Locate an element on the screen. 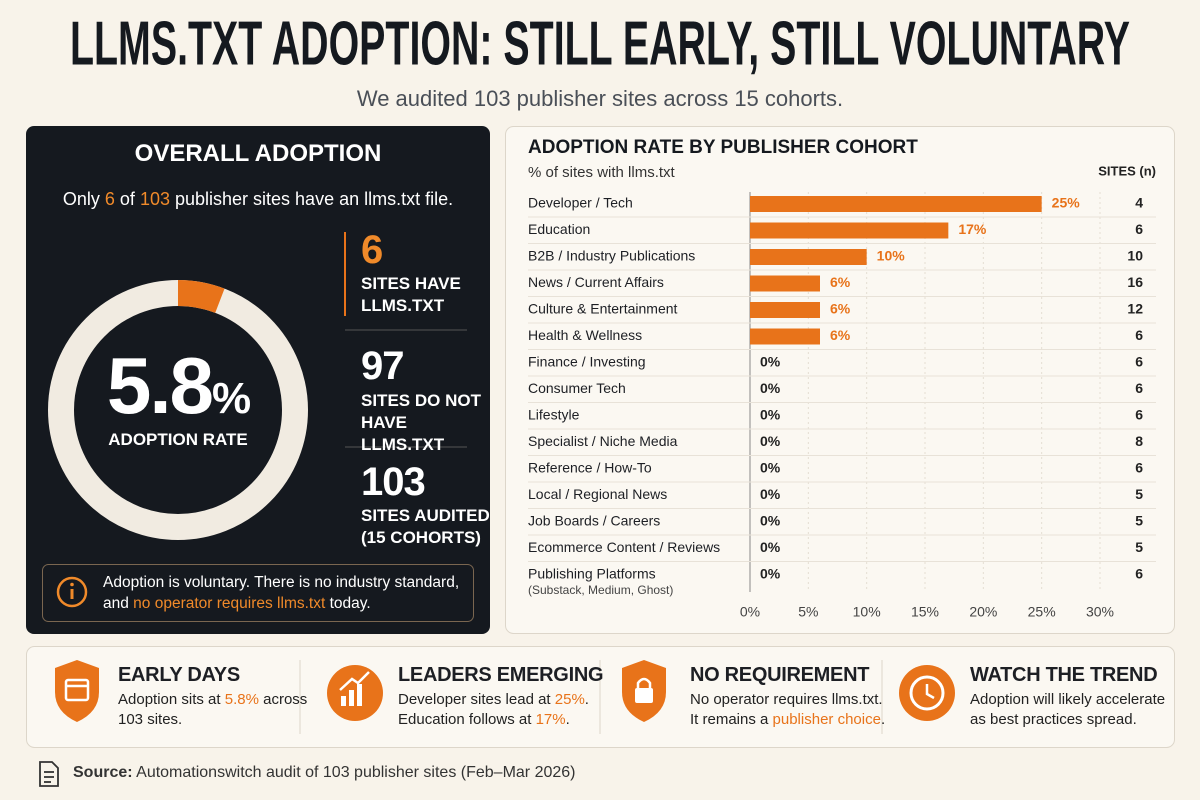 The width and height of the screenshot is (1200, 800). card-title: NO REQUIREMENT is located at coordinates (780, 675).